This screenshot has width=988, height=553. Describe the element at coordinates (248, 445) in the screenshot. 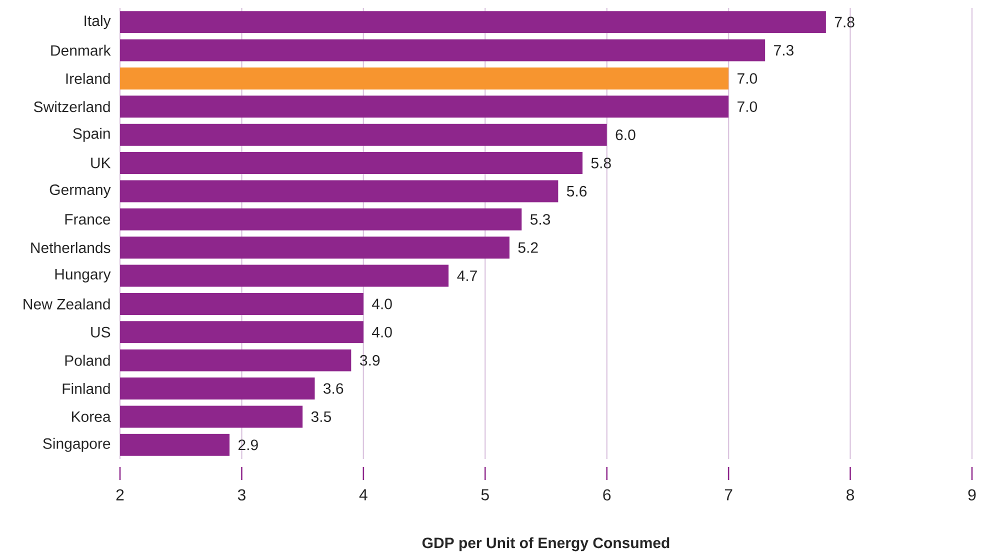

I see `data-label: 2.9` at that location.